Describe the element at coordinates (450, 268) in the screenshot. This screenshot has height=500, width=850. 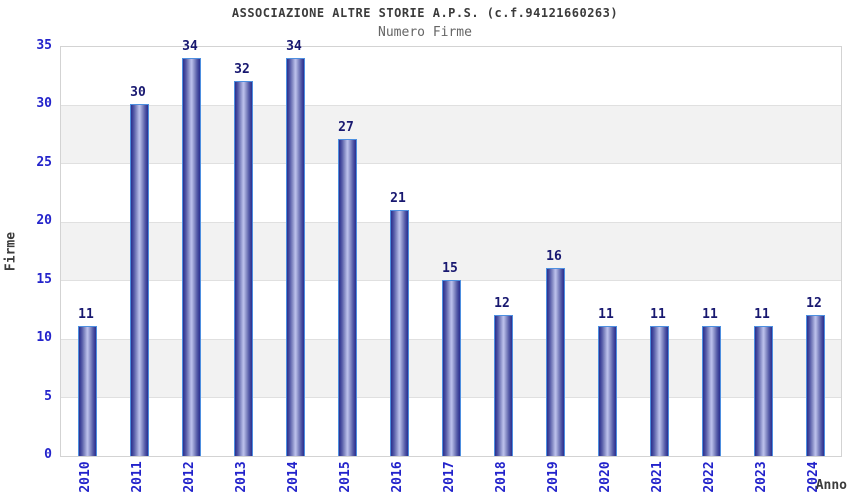
I see `bar-value-label-2017: 15` at that location.